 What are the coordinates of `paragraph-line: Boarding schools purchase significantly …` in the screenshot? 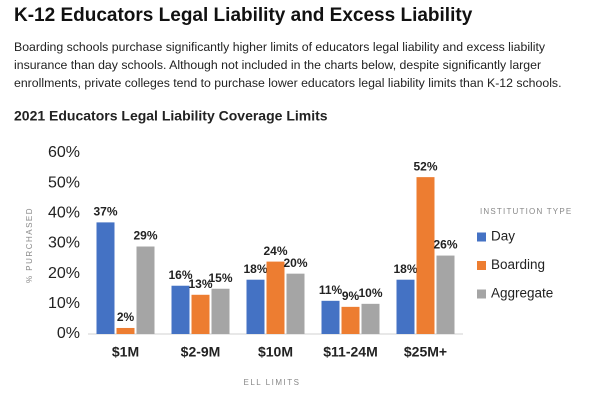 It's located at (280, 47).